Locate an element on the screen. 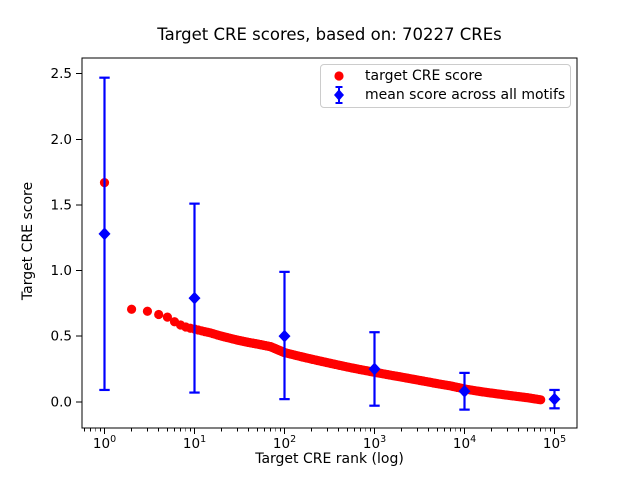  legend-label: mean score across all motifs is located at coordinates (465, 95).